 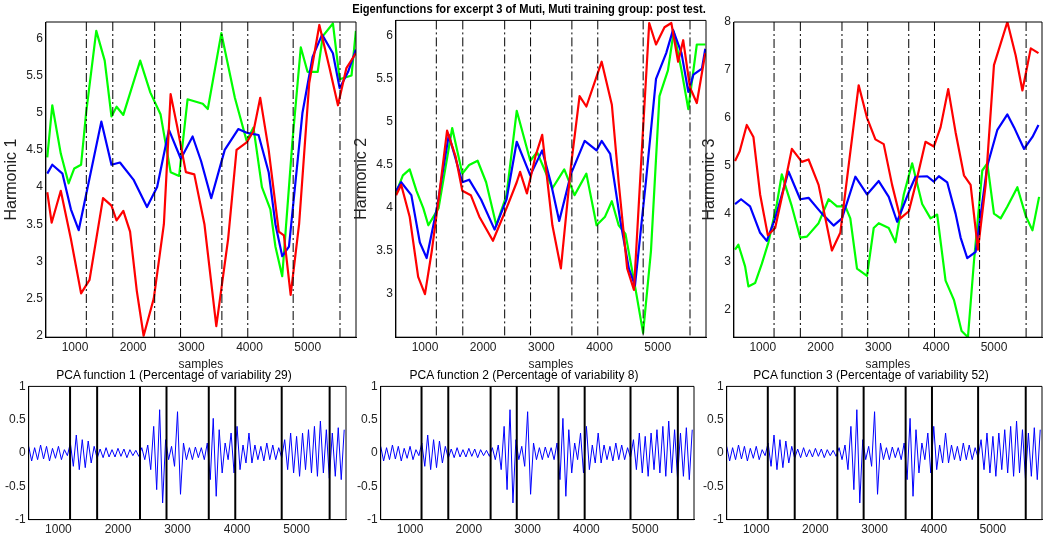 I want to click on y-tick-label: 2.5, so click(x=35, y=297).